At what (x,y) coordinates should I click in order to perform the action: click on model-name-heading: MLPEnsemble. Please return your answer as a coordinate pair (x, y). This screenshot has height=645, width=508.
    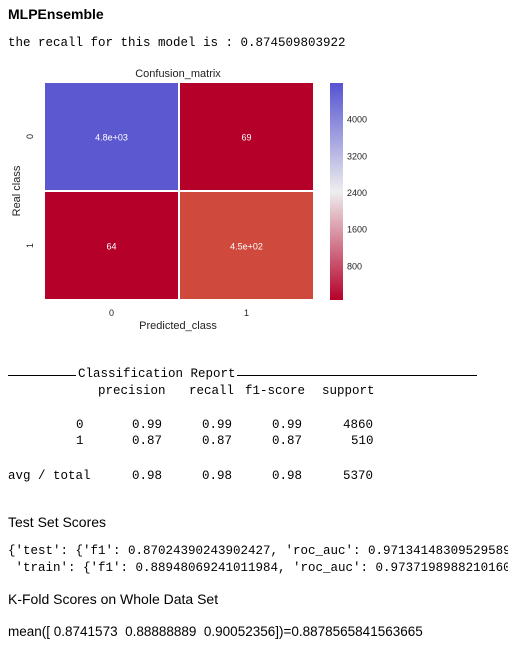
    Looking at the image, I should click on (56, 14).